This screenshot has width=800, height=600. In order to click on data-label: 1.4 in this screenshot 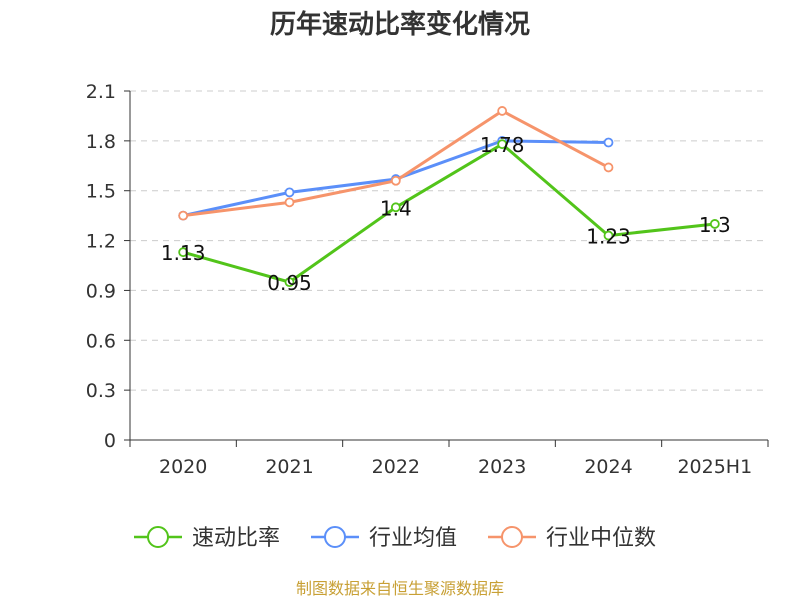, I will do `click(396, 208)`.